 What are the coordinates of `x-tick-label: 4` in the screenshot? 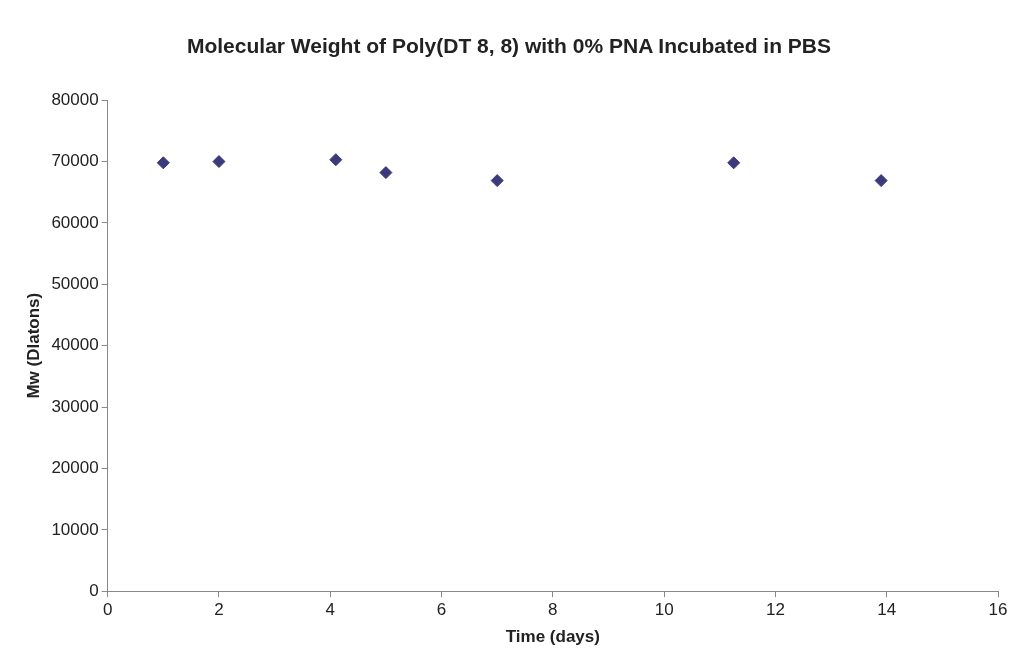 It's located at (330, 610).